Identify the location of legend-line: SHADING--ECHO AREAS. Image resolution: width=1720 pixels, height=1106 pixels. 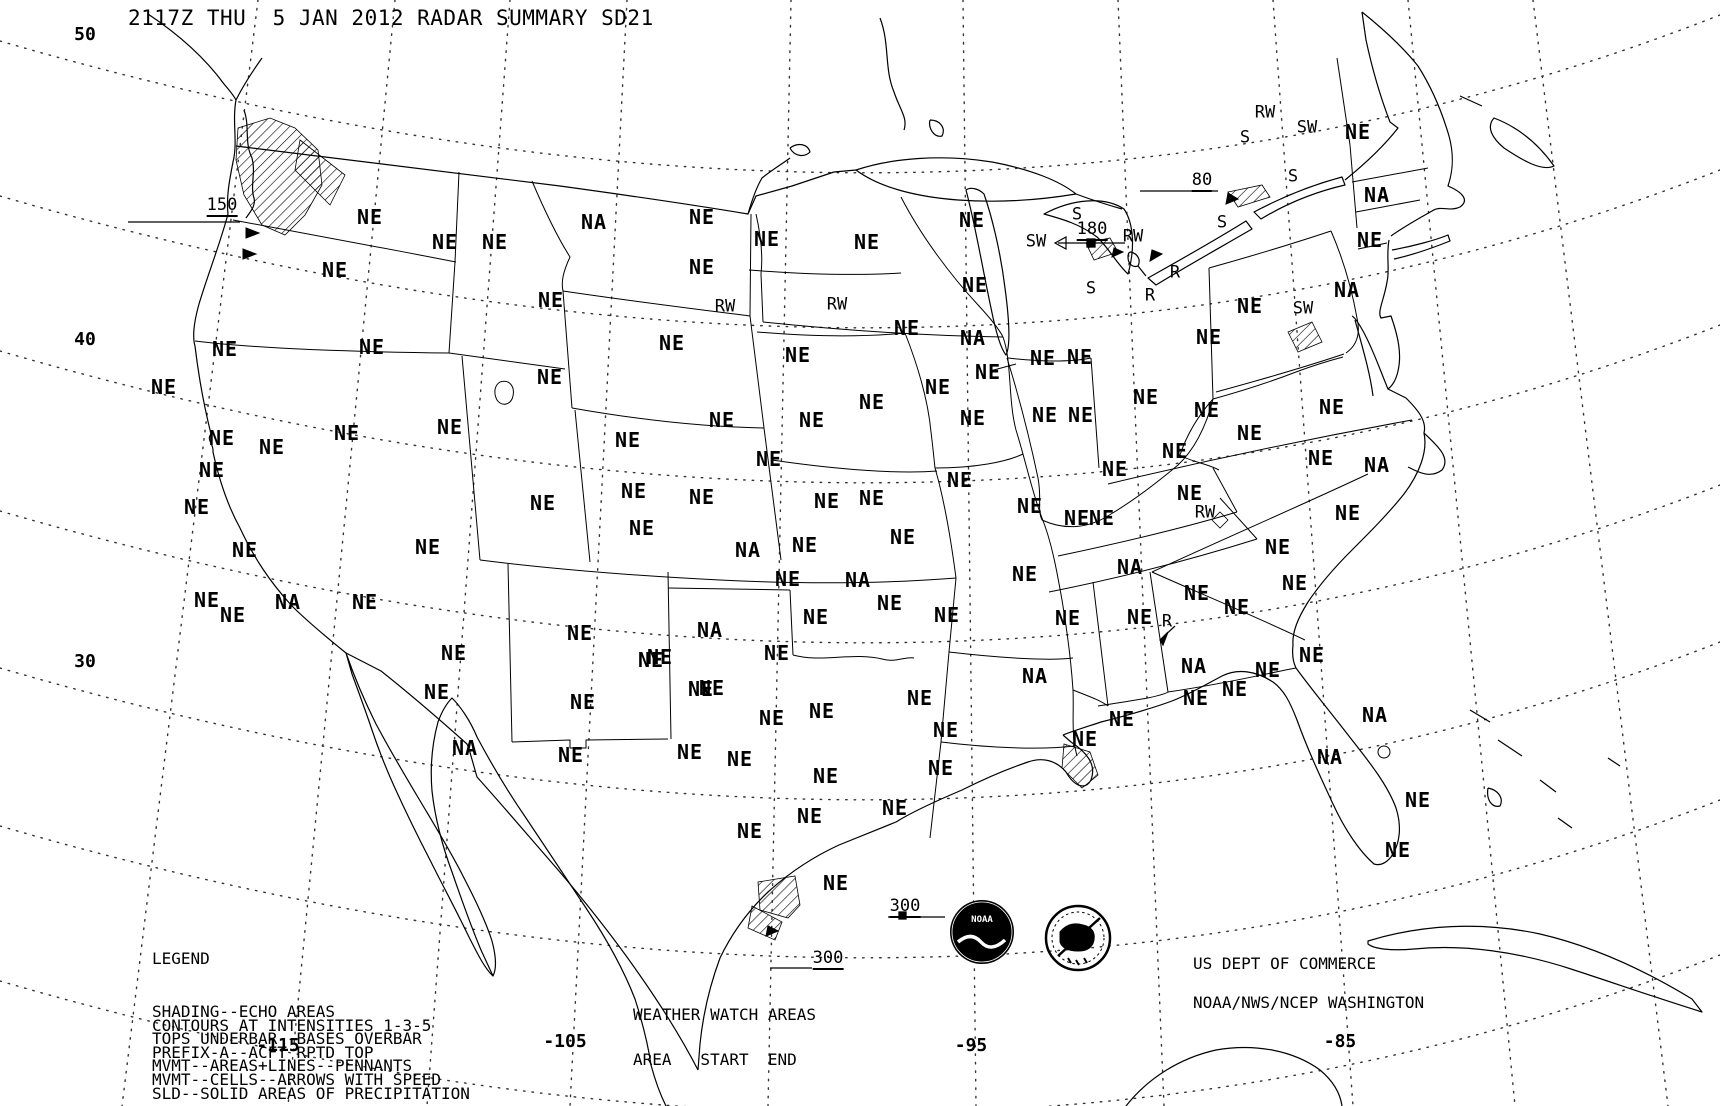
(244, 1011).